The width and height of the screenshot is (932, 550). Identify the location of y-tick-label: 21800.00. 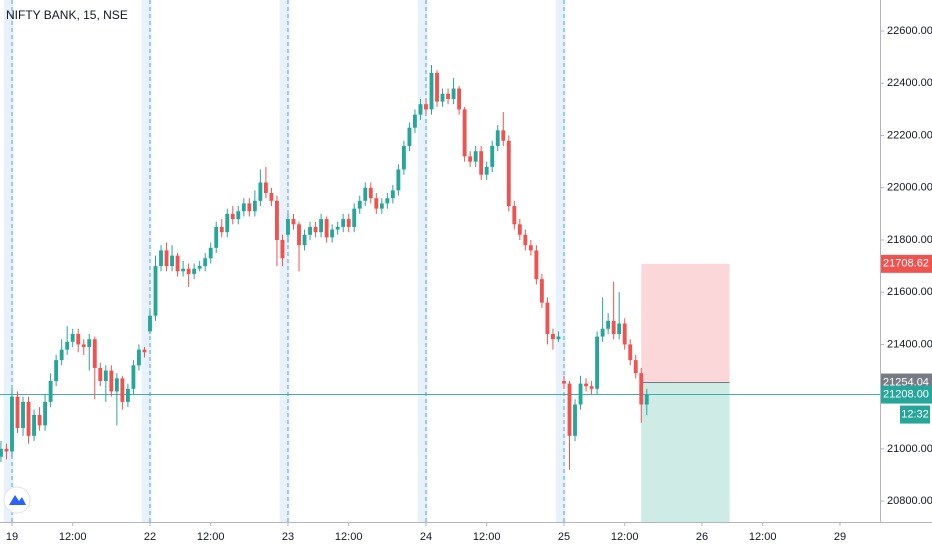
(909, 240).